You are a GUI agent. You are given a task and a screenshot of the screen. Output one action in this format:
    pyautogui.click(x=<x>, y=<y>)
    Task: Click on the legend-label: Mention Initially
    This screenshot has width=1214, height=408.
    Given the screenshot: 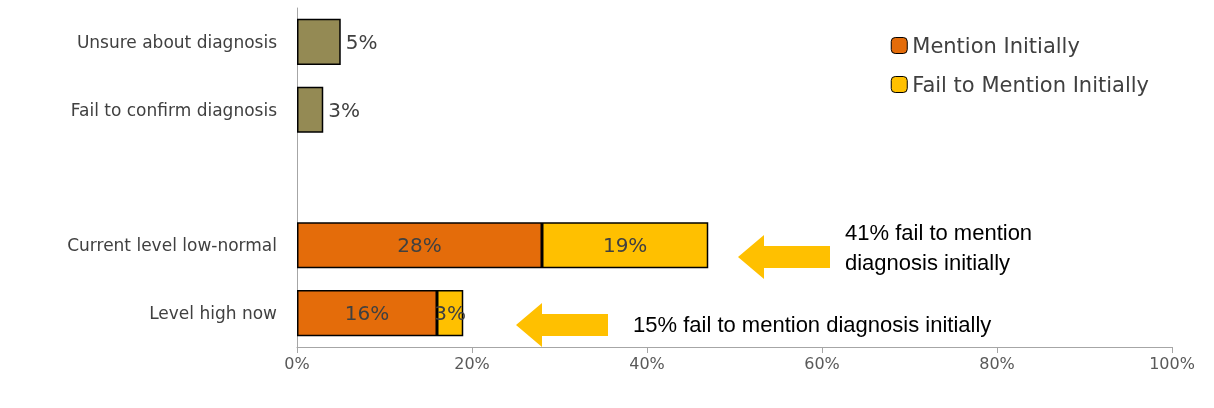 What is the action you would take?
    pyautogui.click(x=996, y=45)
    